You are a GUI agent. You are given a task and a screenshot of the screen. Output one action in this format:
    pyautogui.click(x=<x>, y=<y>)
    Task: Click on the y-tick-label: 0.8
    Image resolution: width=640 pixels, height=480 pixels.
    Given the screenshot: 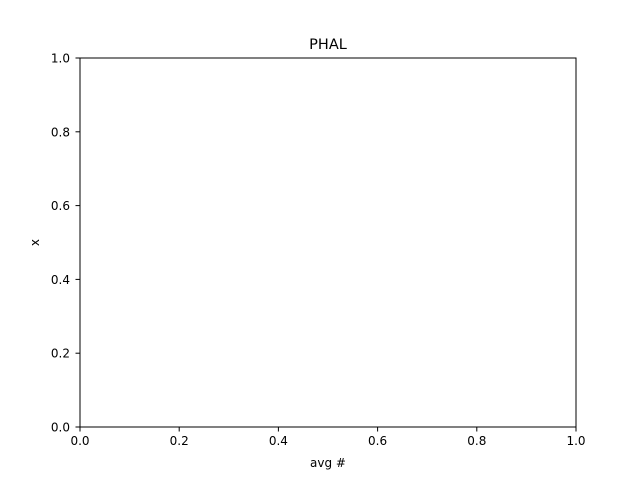 What is the action you would take?
    pyautogui.click(x=60, y=132)
    